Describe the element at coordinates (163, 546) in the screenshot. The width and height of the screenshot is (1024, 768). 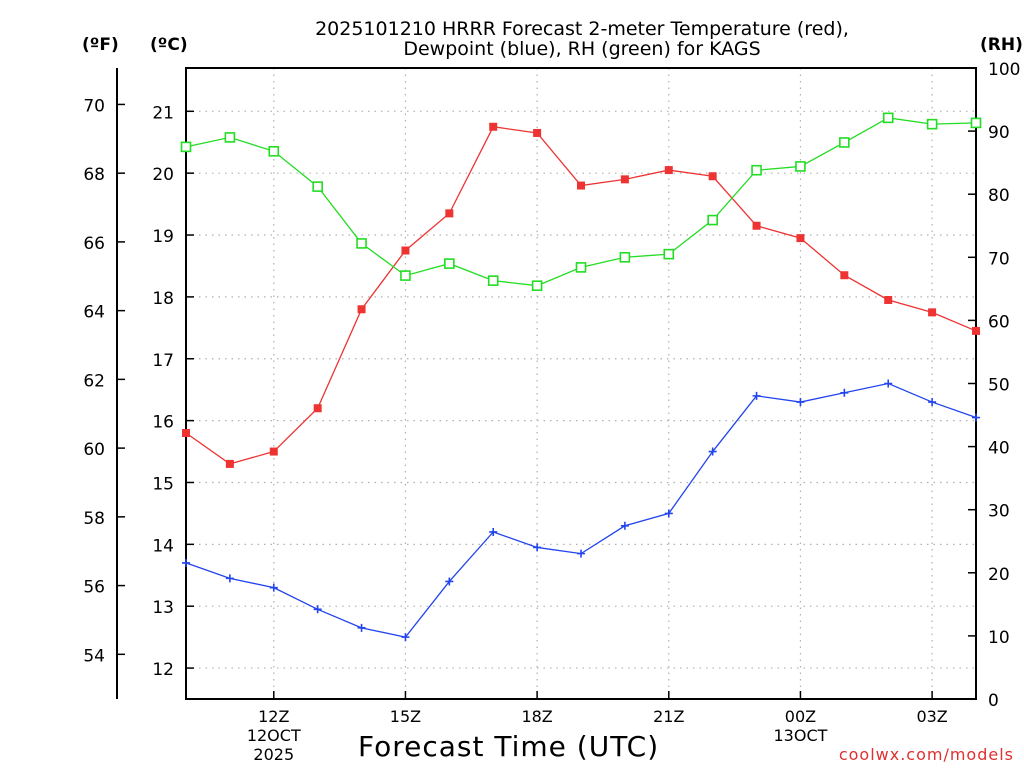
I see `celsius-tick-label: 14` at that location.